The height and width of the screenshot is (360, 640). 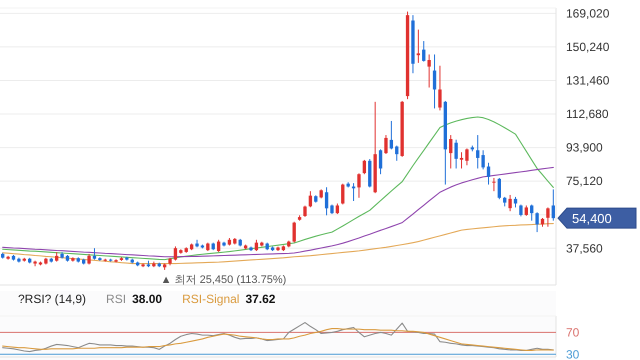 What do you see at coordinates (147, 299) in the screenshot?
I see `text: 38.00` at bounding box center [147, 299].